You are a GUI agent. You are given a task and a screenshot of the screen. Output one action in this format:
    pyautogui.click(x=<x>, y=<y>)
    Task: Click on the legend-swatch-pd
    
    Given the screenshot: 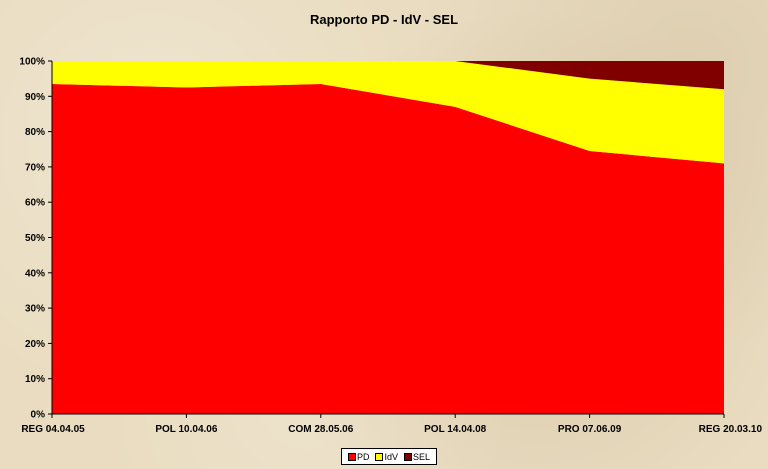 What is the action you would take?
    pyautogui.click(x=351, y=456)
    